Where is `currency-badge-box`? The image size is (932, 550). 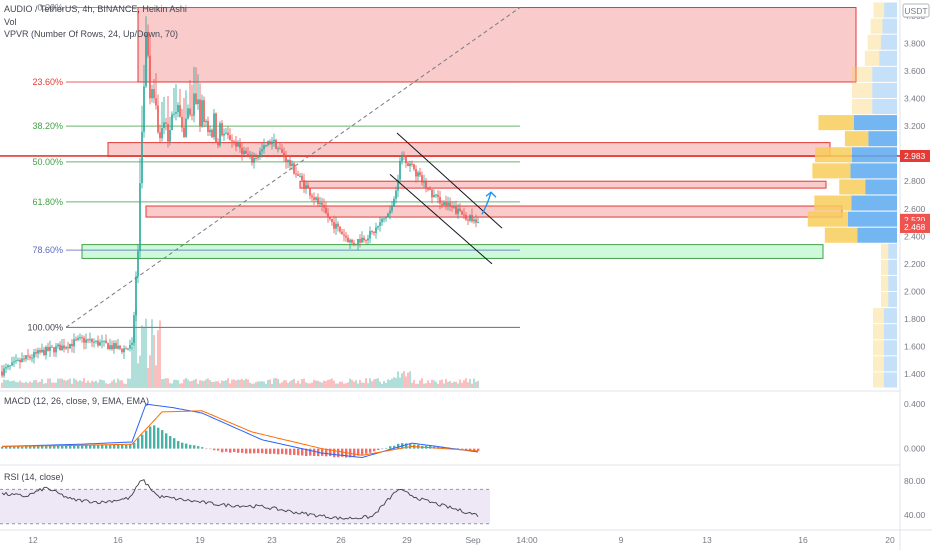
currency-badge-box is located at coordinates (916, 10).